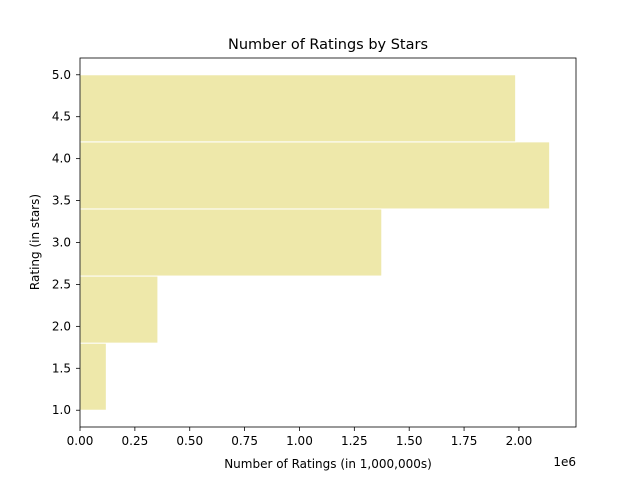 Image resolution: width=640 pixels, height=480 pixels. I want to click on y-tick-label: 5.0, so click(61, 75).